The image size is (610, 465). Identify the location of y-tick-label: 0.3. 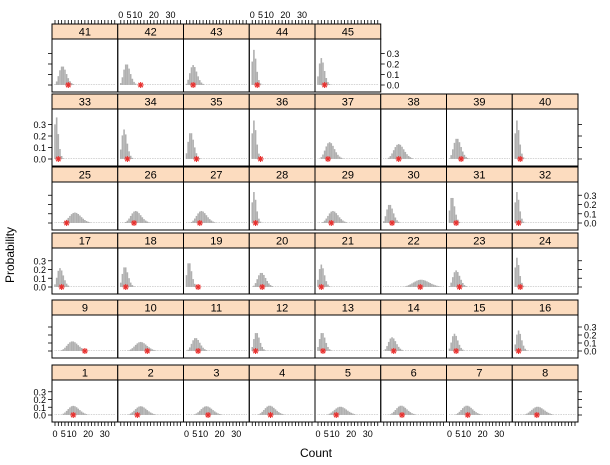
(39, 125).